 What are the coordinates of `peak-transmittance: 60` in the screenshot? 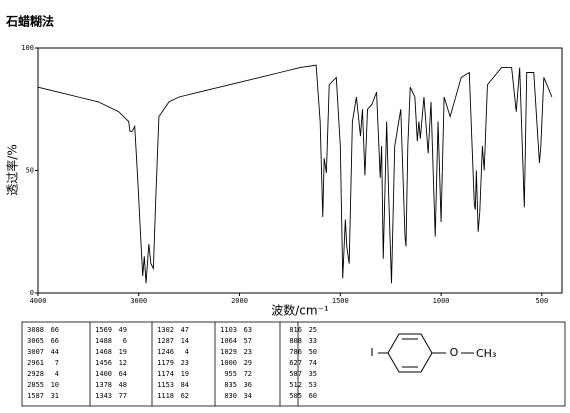 It's located at (313, 396).